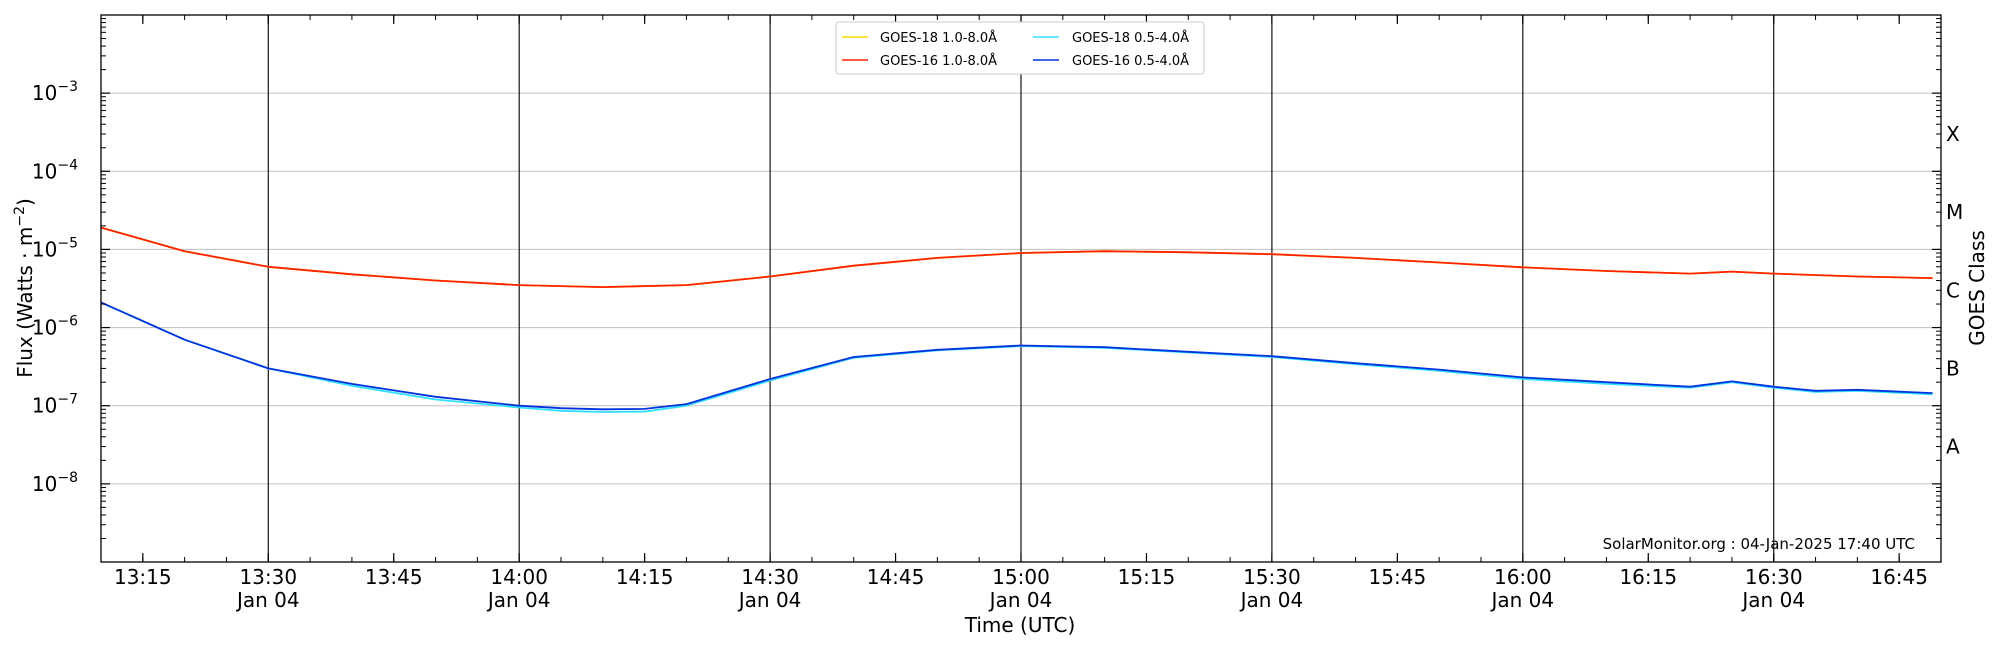 Image resolution: width=2000 pixels, height=650 pixels. What do you see at coordinates (1953, 134) in the screenshot?
I see `goes-class-label: X` at bounding box center [1953, 134].